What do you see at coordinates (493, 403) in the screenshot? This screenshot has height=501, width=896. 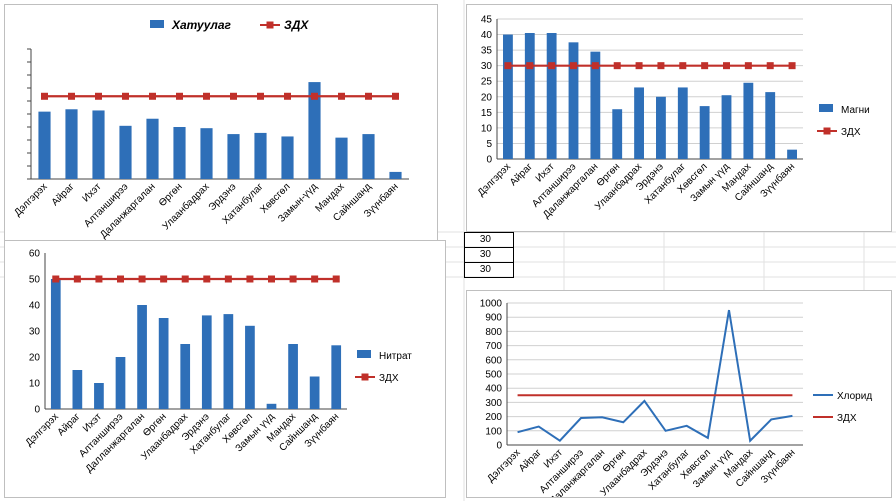 I see `y-tick-label: 300` at bounding box center [493, 403].